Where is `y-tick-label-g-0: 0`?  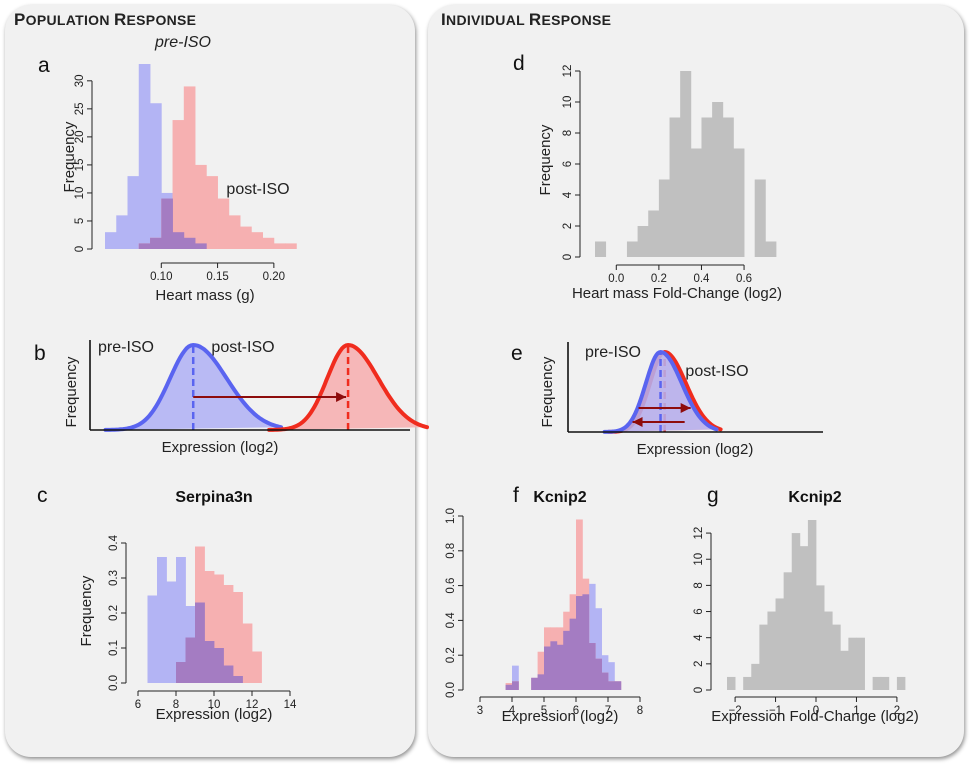 y-tick-label-g-0: 0 is located at coordinates (699, 690).